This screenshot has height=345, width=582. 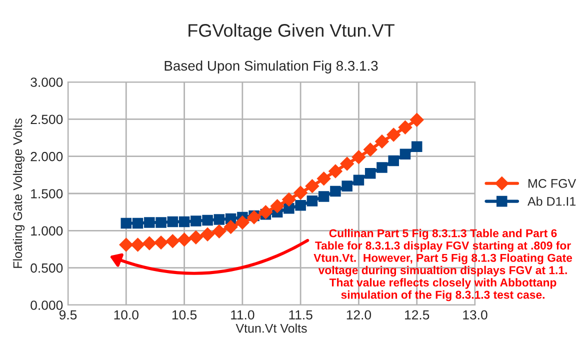 What do you see at coordinates (46, 305) in the screenshot?
I see `y-tick-label: 0.000` at bounding box center [46, 305].